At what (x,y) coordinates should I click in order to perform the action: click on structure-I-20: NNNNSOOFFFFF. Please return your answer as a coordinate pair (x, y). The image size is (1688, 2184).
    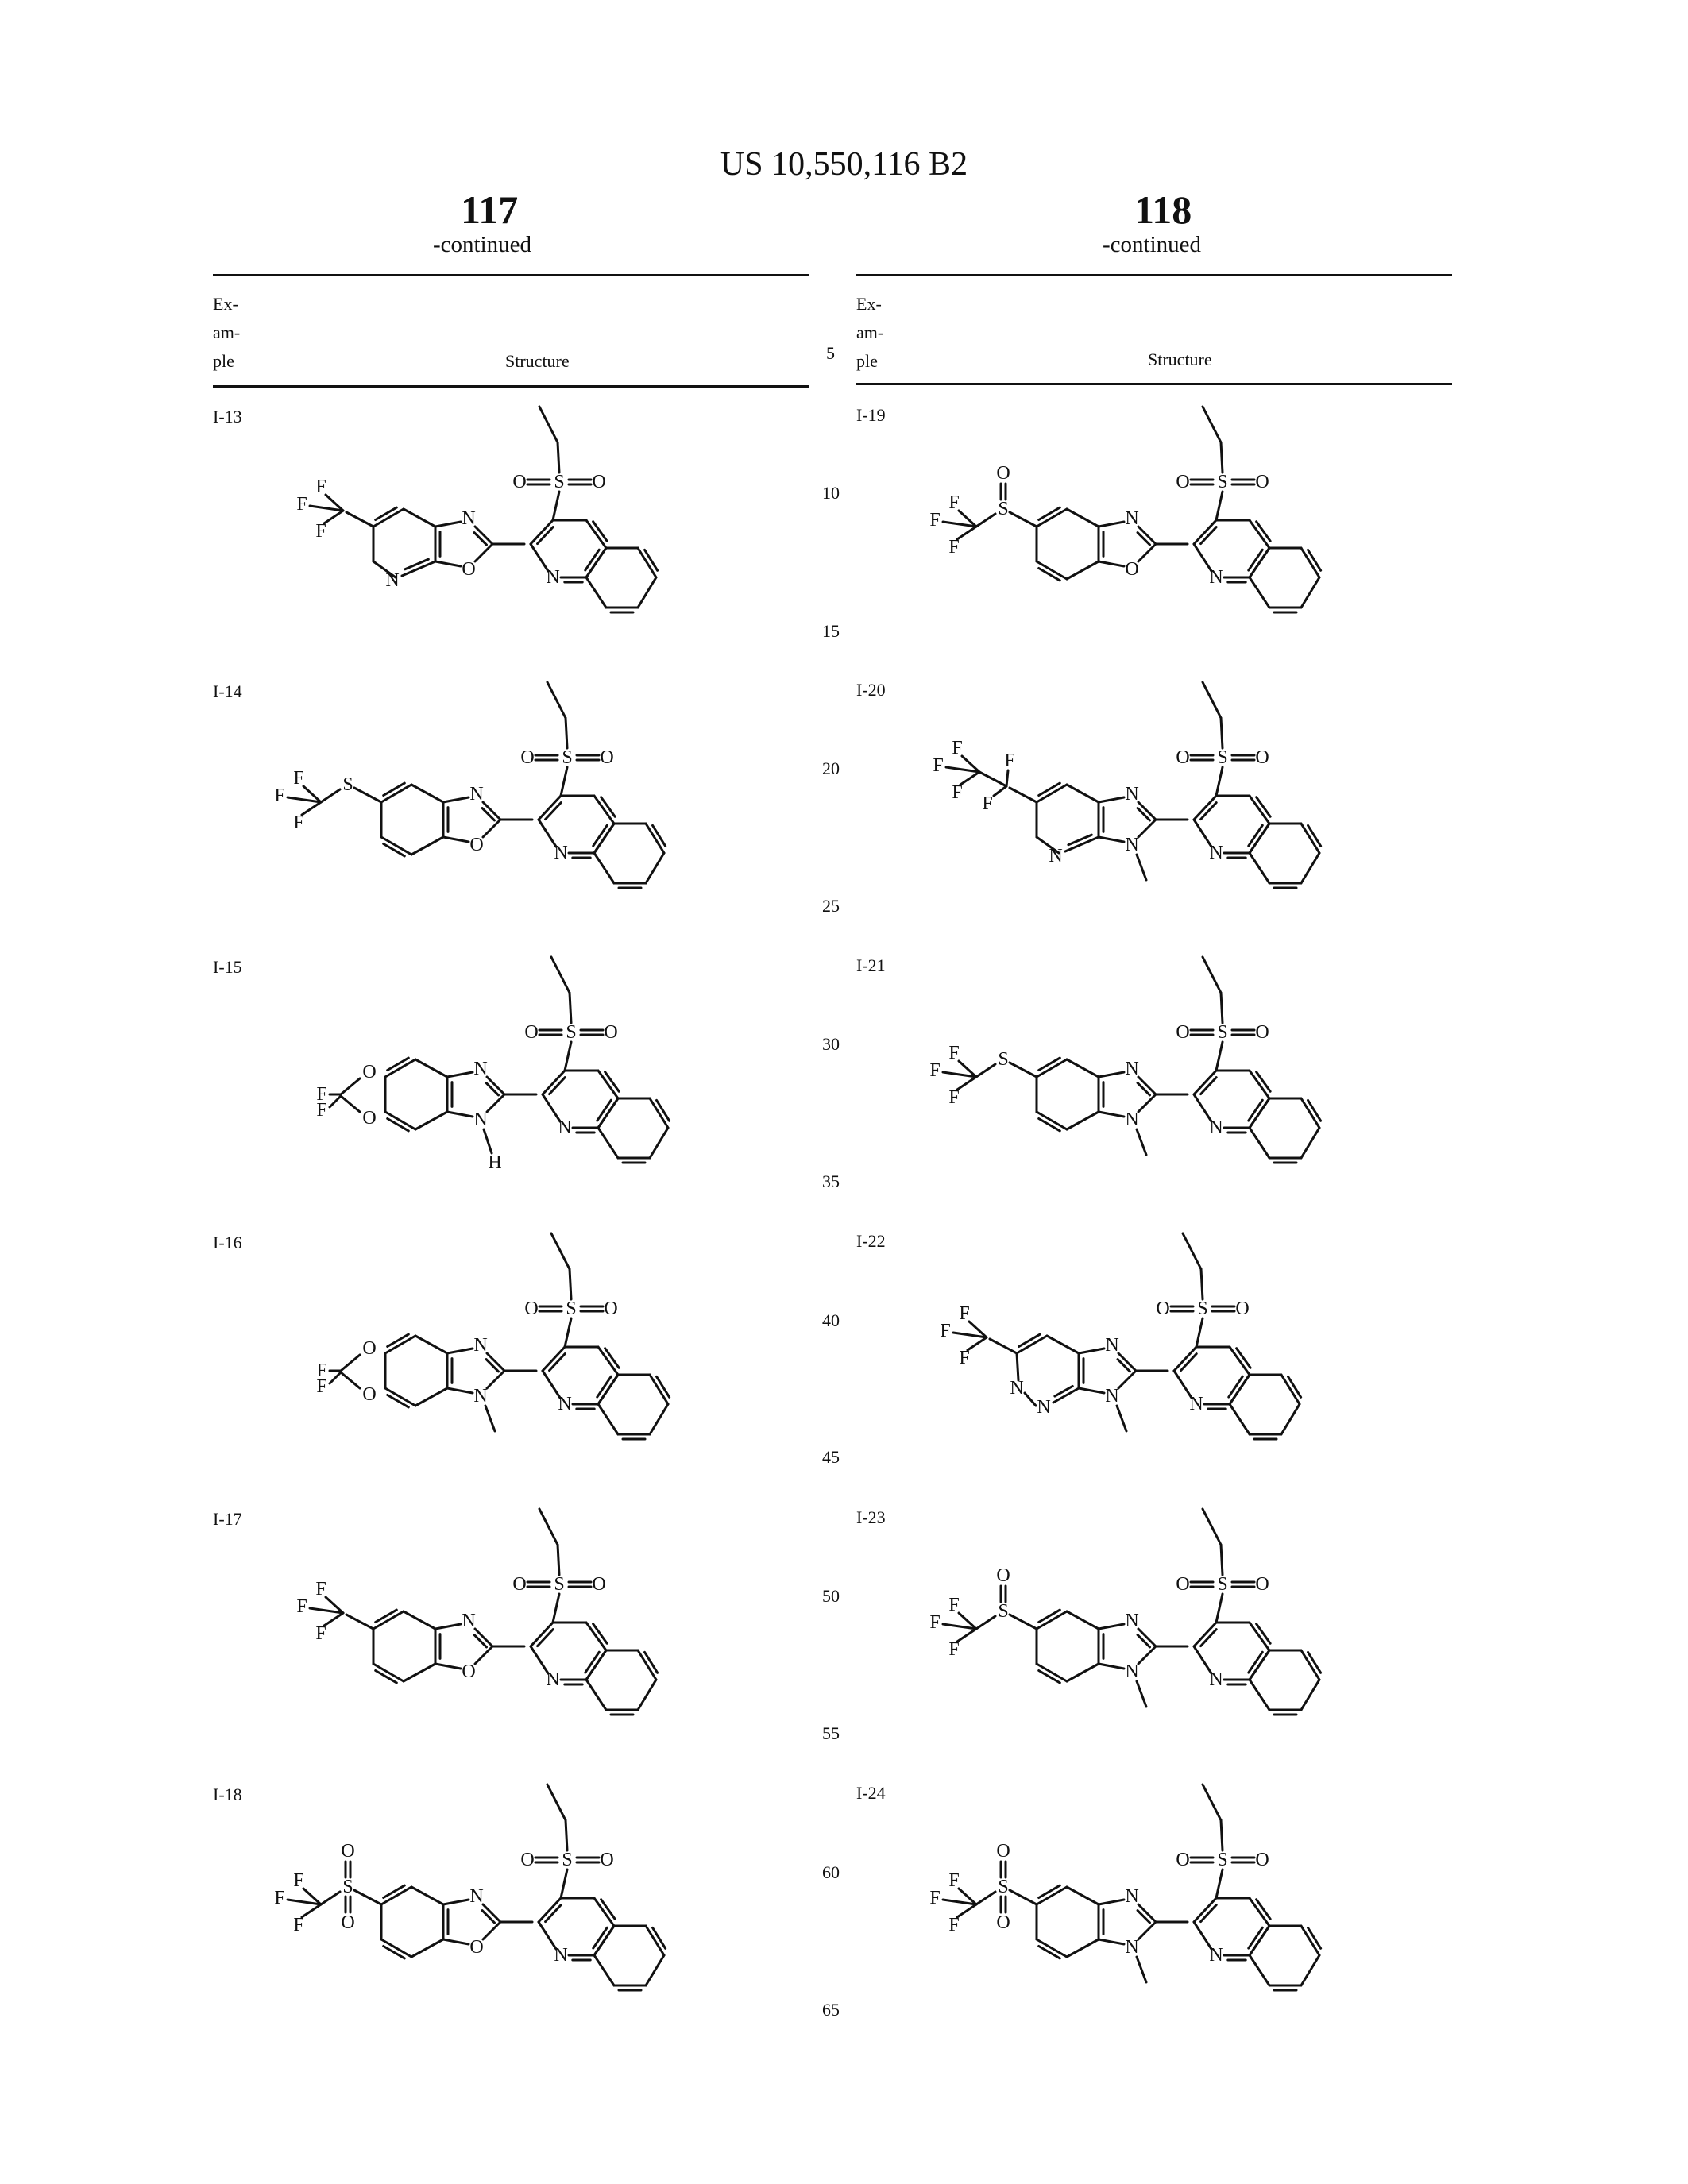
    Looking at the image, I should click on (1204, 808).